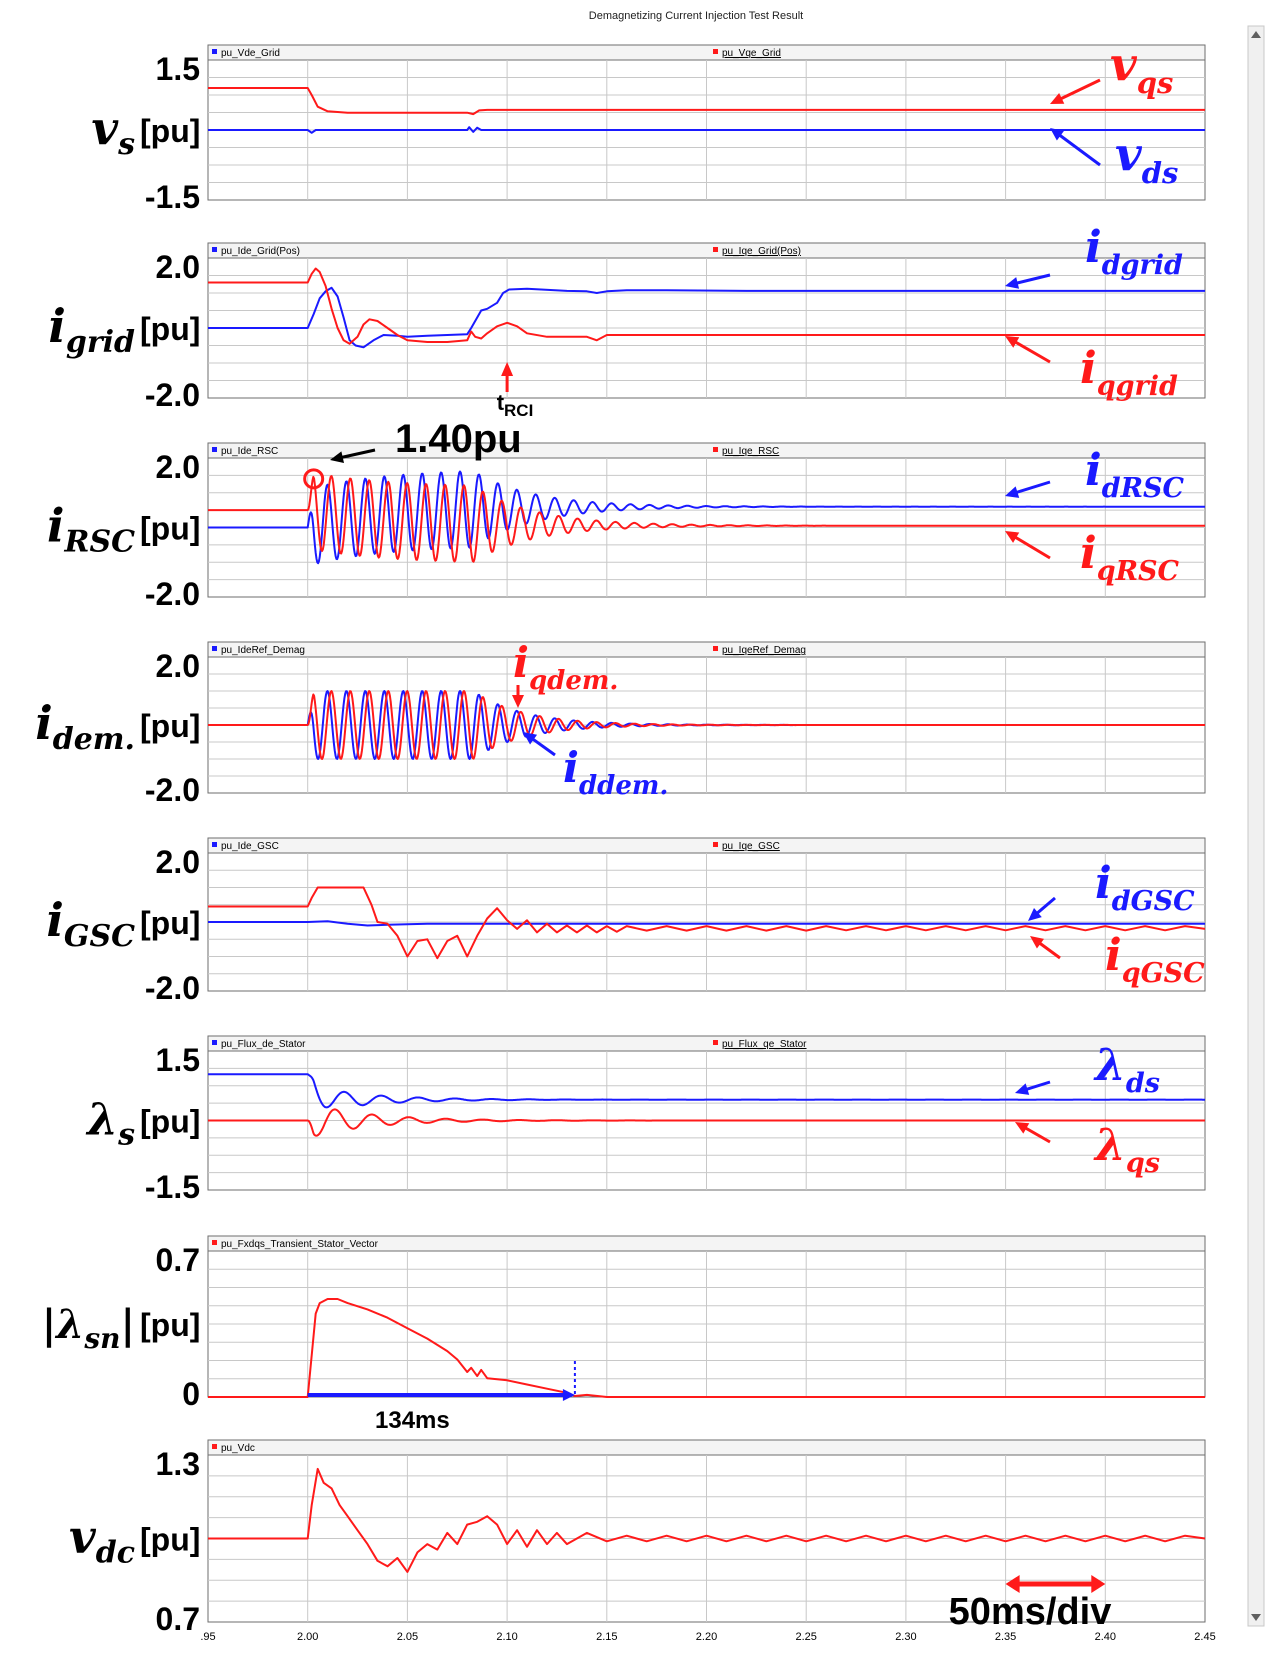 The width and height of the screenshot is (1267, 1666). What do you see at coordinates (207, 1637) in the screenshot?
I see `x-tick-label: .95` at bounding box center [207, 1637].